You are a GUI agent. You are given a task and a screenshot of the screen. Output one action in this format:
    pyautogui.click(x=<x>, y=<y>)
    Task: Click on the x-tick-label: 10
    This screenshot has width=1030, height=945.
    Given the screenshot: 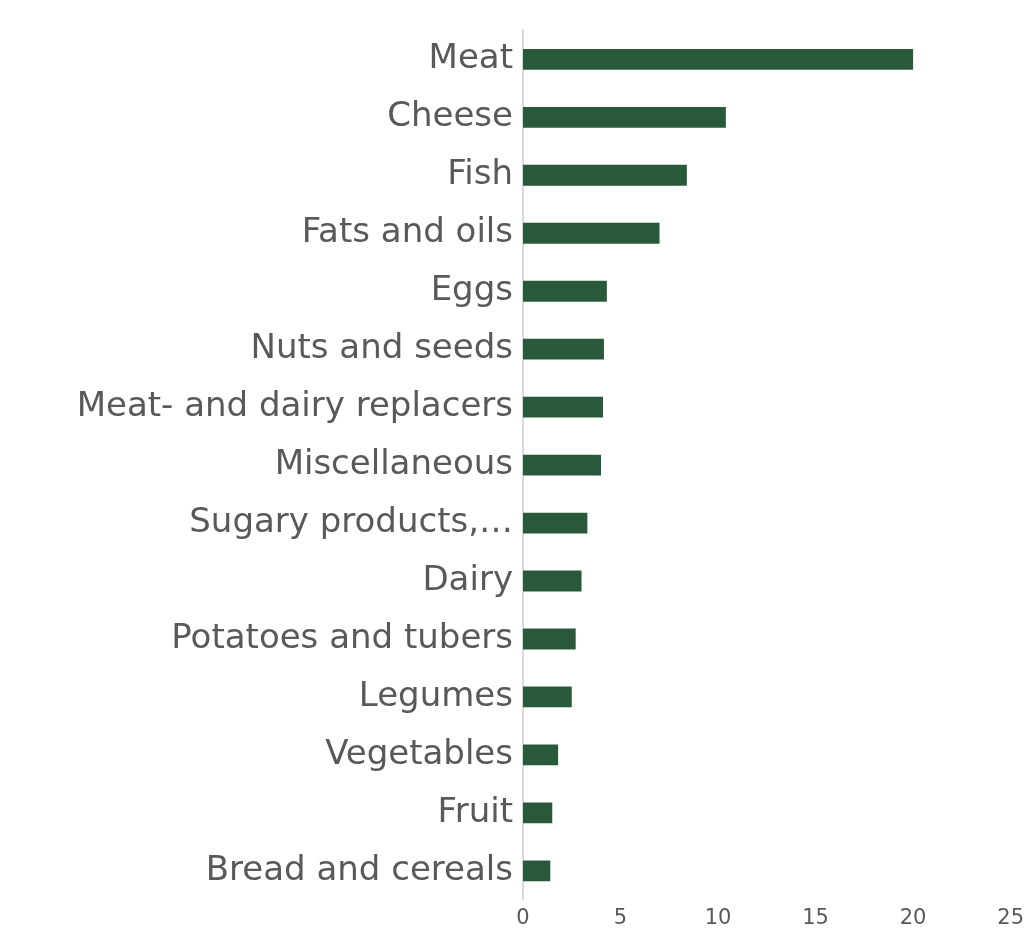 What is the action you would take?
    pyautogui.click(x=718, y=916)
    